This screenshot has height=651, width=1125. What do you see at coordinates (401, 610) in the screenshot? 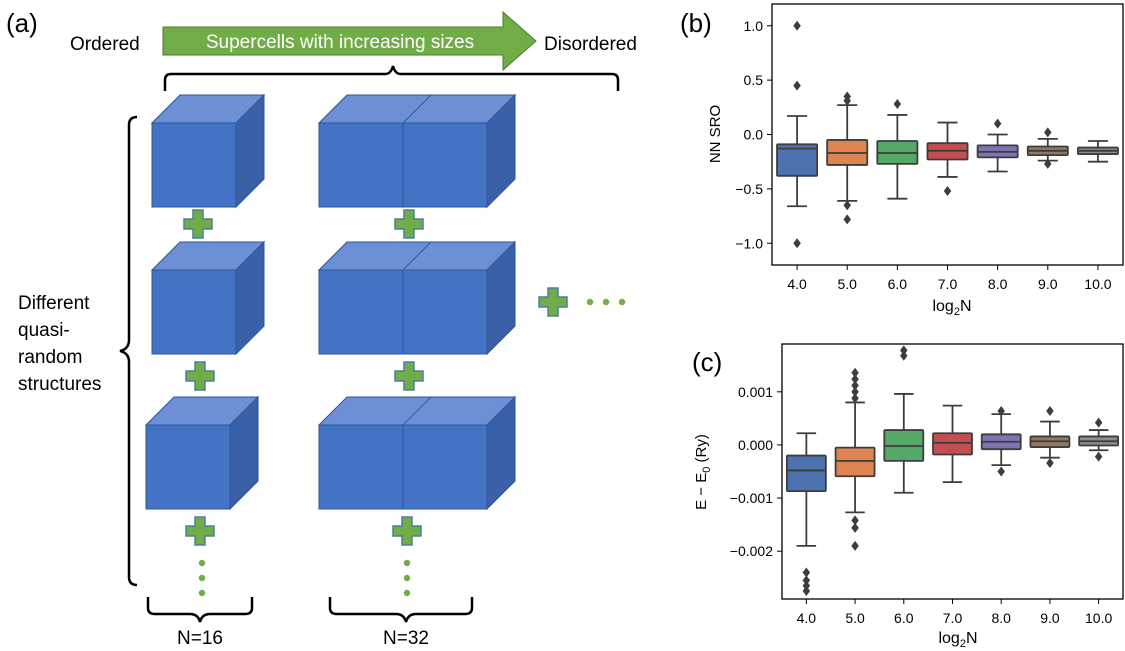
I see `n32-brace` at bounding box center [401, 610].